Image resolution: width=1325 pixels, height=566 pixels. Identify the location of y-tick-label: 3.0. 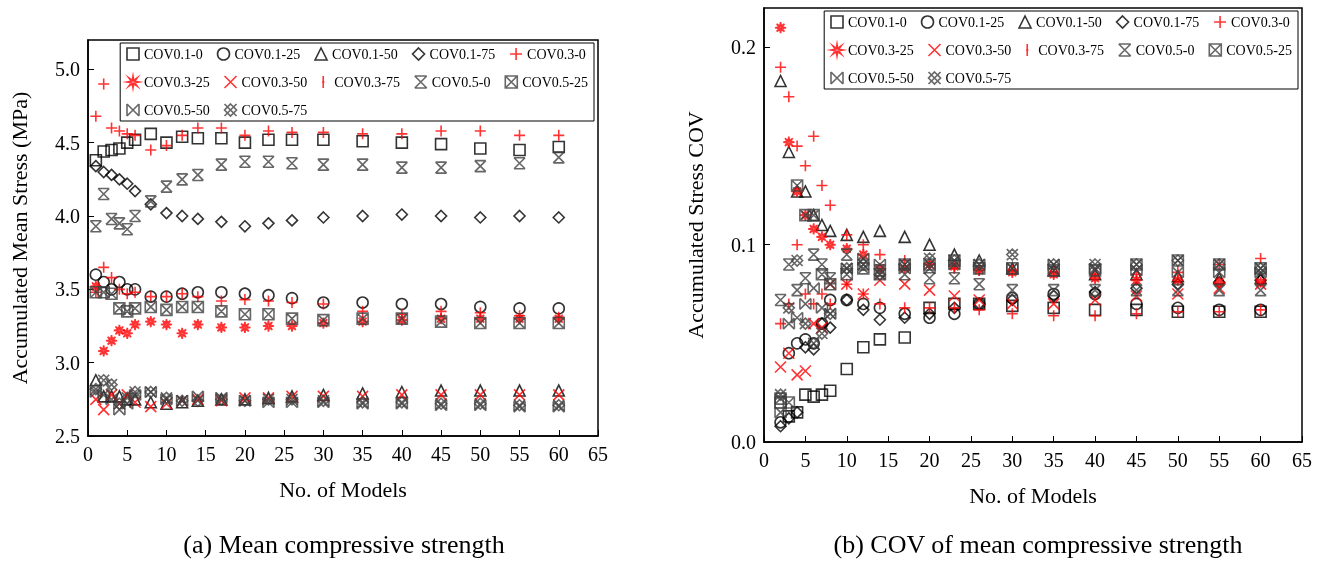
(67, 362).